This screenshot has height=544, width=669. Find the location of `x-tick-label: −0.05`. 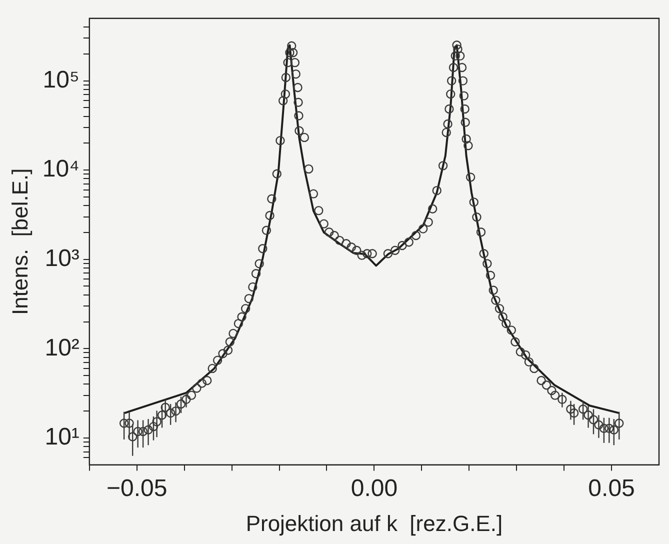

x-tick-label: −0.05 is located at coordinates (137, 488).